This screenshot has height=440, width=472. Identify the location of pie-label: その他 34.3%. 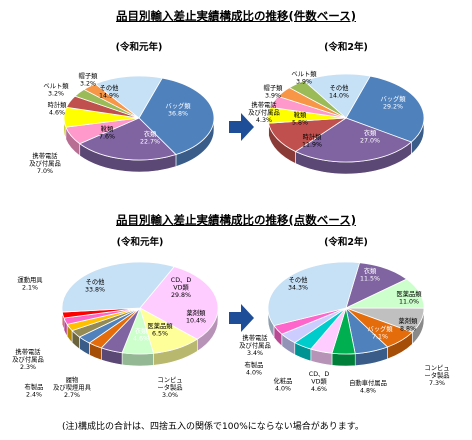
(298, 283).